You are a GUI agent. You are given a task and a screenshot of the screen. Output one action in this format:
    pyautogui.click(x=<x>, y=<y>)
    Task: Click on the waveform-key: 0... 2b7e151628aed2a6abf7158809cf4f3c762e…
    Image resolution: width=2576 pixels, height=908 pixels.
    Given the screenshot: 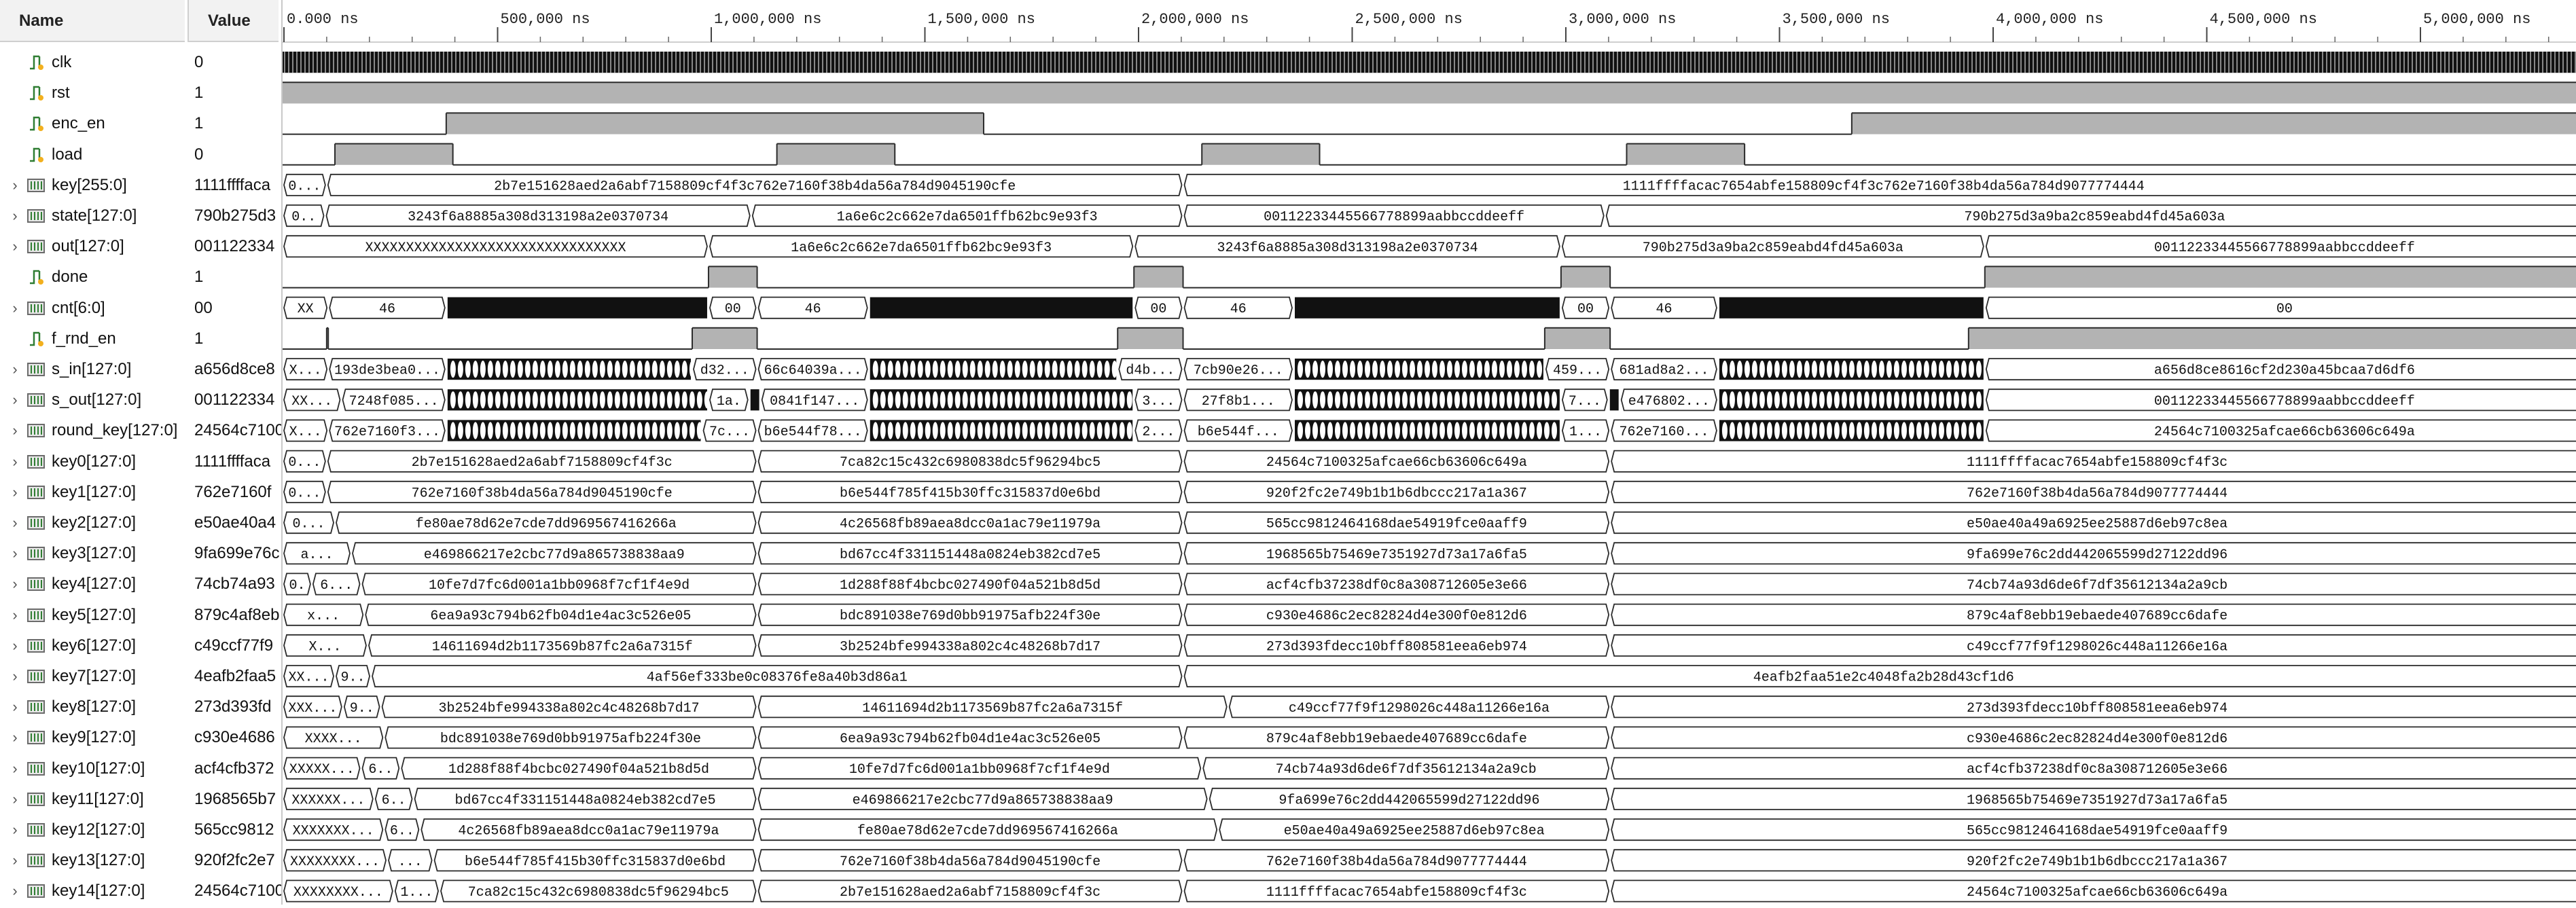 What is the action you would take?
    pyautogui.click(x=1430, y=185)
    